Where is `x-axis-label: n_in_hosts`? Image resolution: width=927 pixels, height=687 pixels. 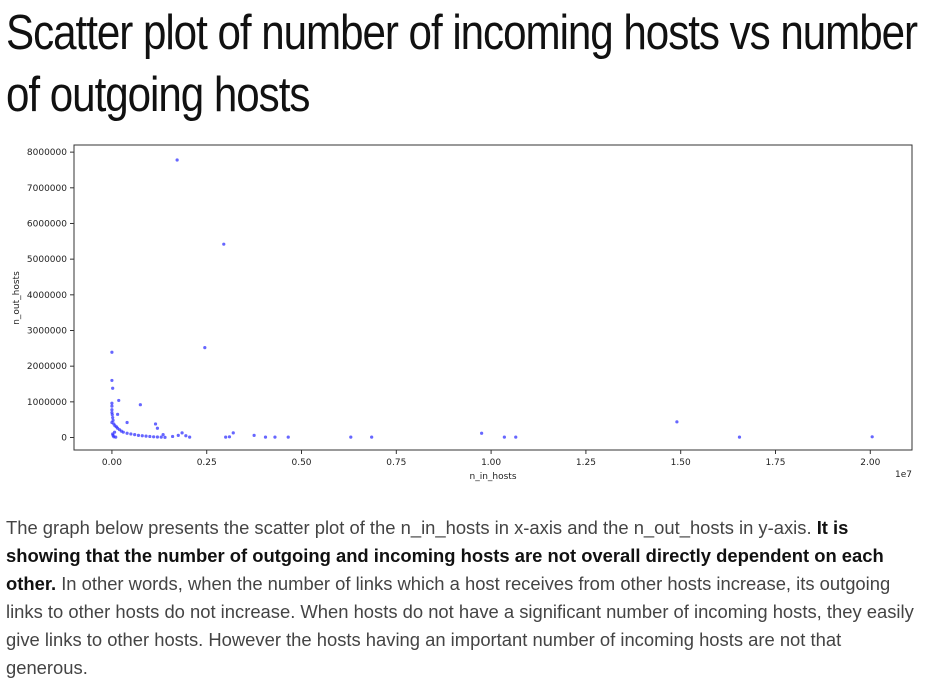 x-axis-label: n_in_hosts is located at coordinates (492, 477).